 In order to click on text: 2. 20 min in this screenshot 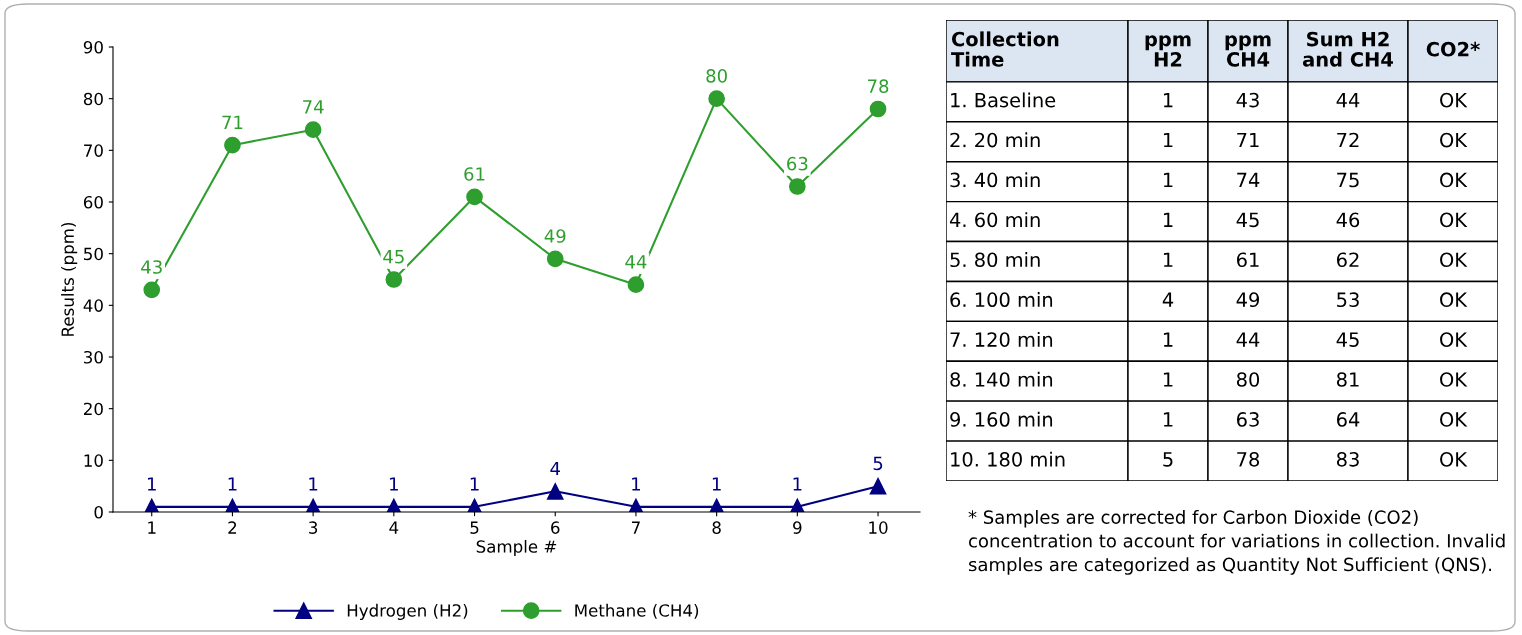, I will do `click(995, 140)`.